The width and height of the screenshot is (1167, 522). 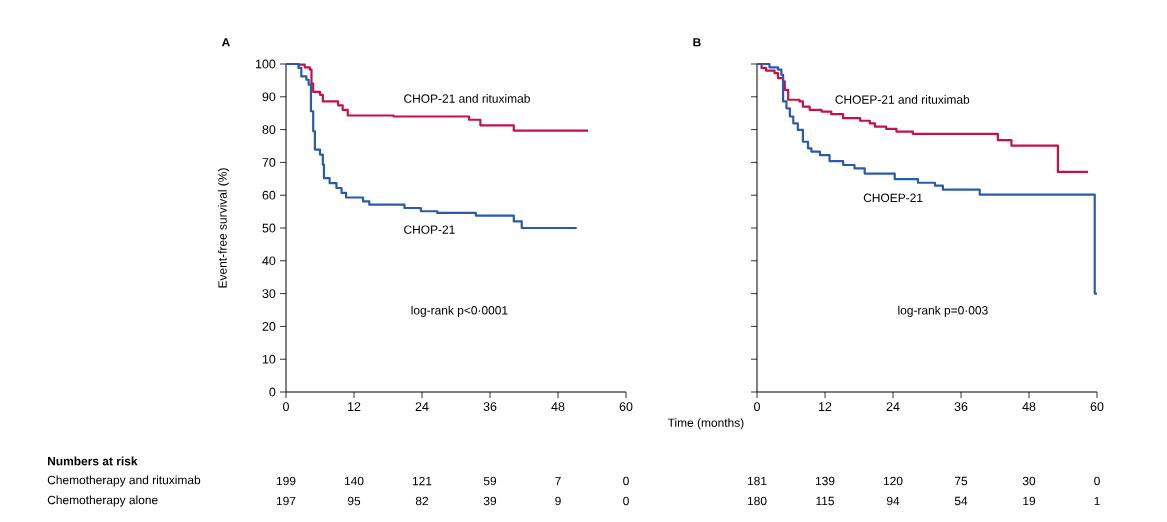 What do you see at coordinates (269, 195) in the screenshot?
I see `y-tick-label: 60` at bounding box center [269, 195].